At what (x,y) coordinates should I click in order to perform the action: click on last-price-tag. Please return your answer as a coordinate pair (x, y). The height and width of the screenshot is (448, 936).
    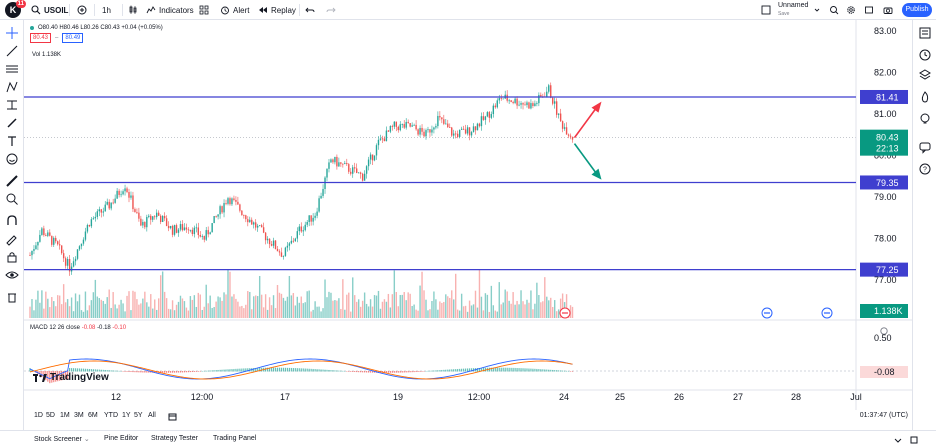
    Looking at the image, I should click on (884, 142).